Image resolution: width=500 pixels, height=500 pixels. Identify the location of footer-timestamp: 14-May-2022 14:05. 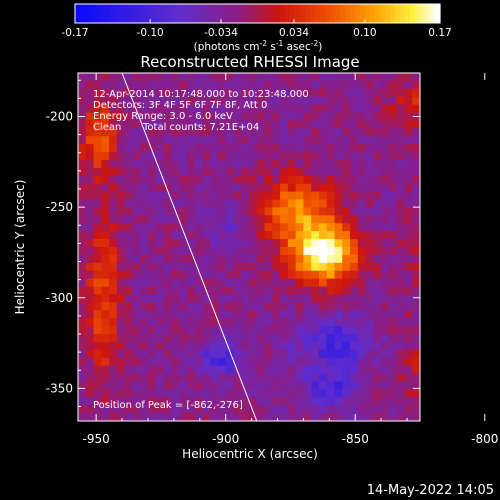
(430, 490).